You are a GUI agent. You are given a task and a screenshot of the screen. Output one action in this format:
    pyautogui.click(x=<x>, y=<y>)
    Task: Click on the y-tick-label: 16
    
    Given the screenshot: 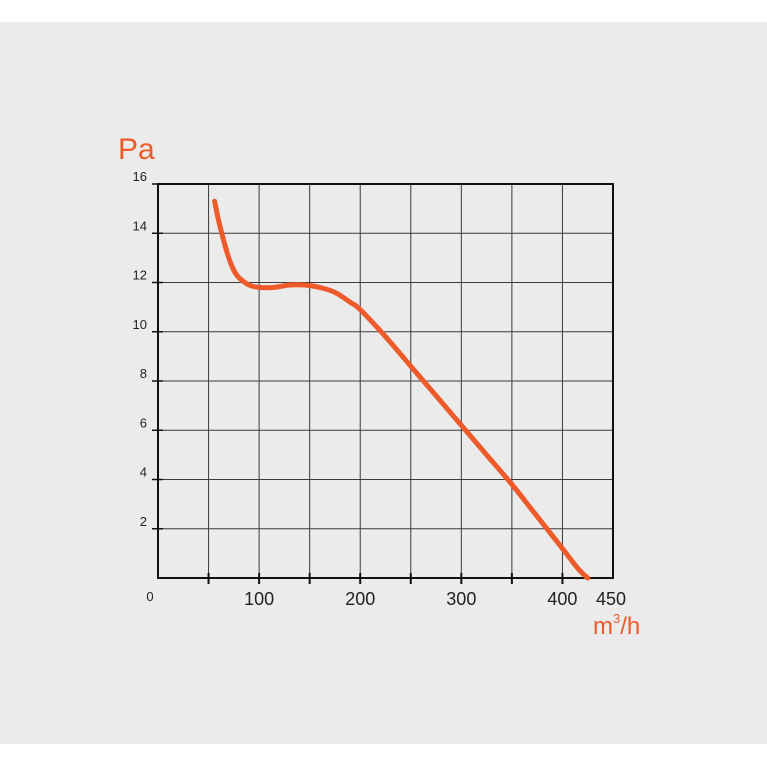 What is the action you would take?
    pyautogui.click(x=140, y=176)
    